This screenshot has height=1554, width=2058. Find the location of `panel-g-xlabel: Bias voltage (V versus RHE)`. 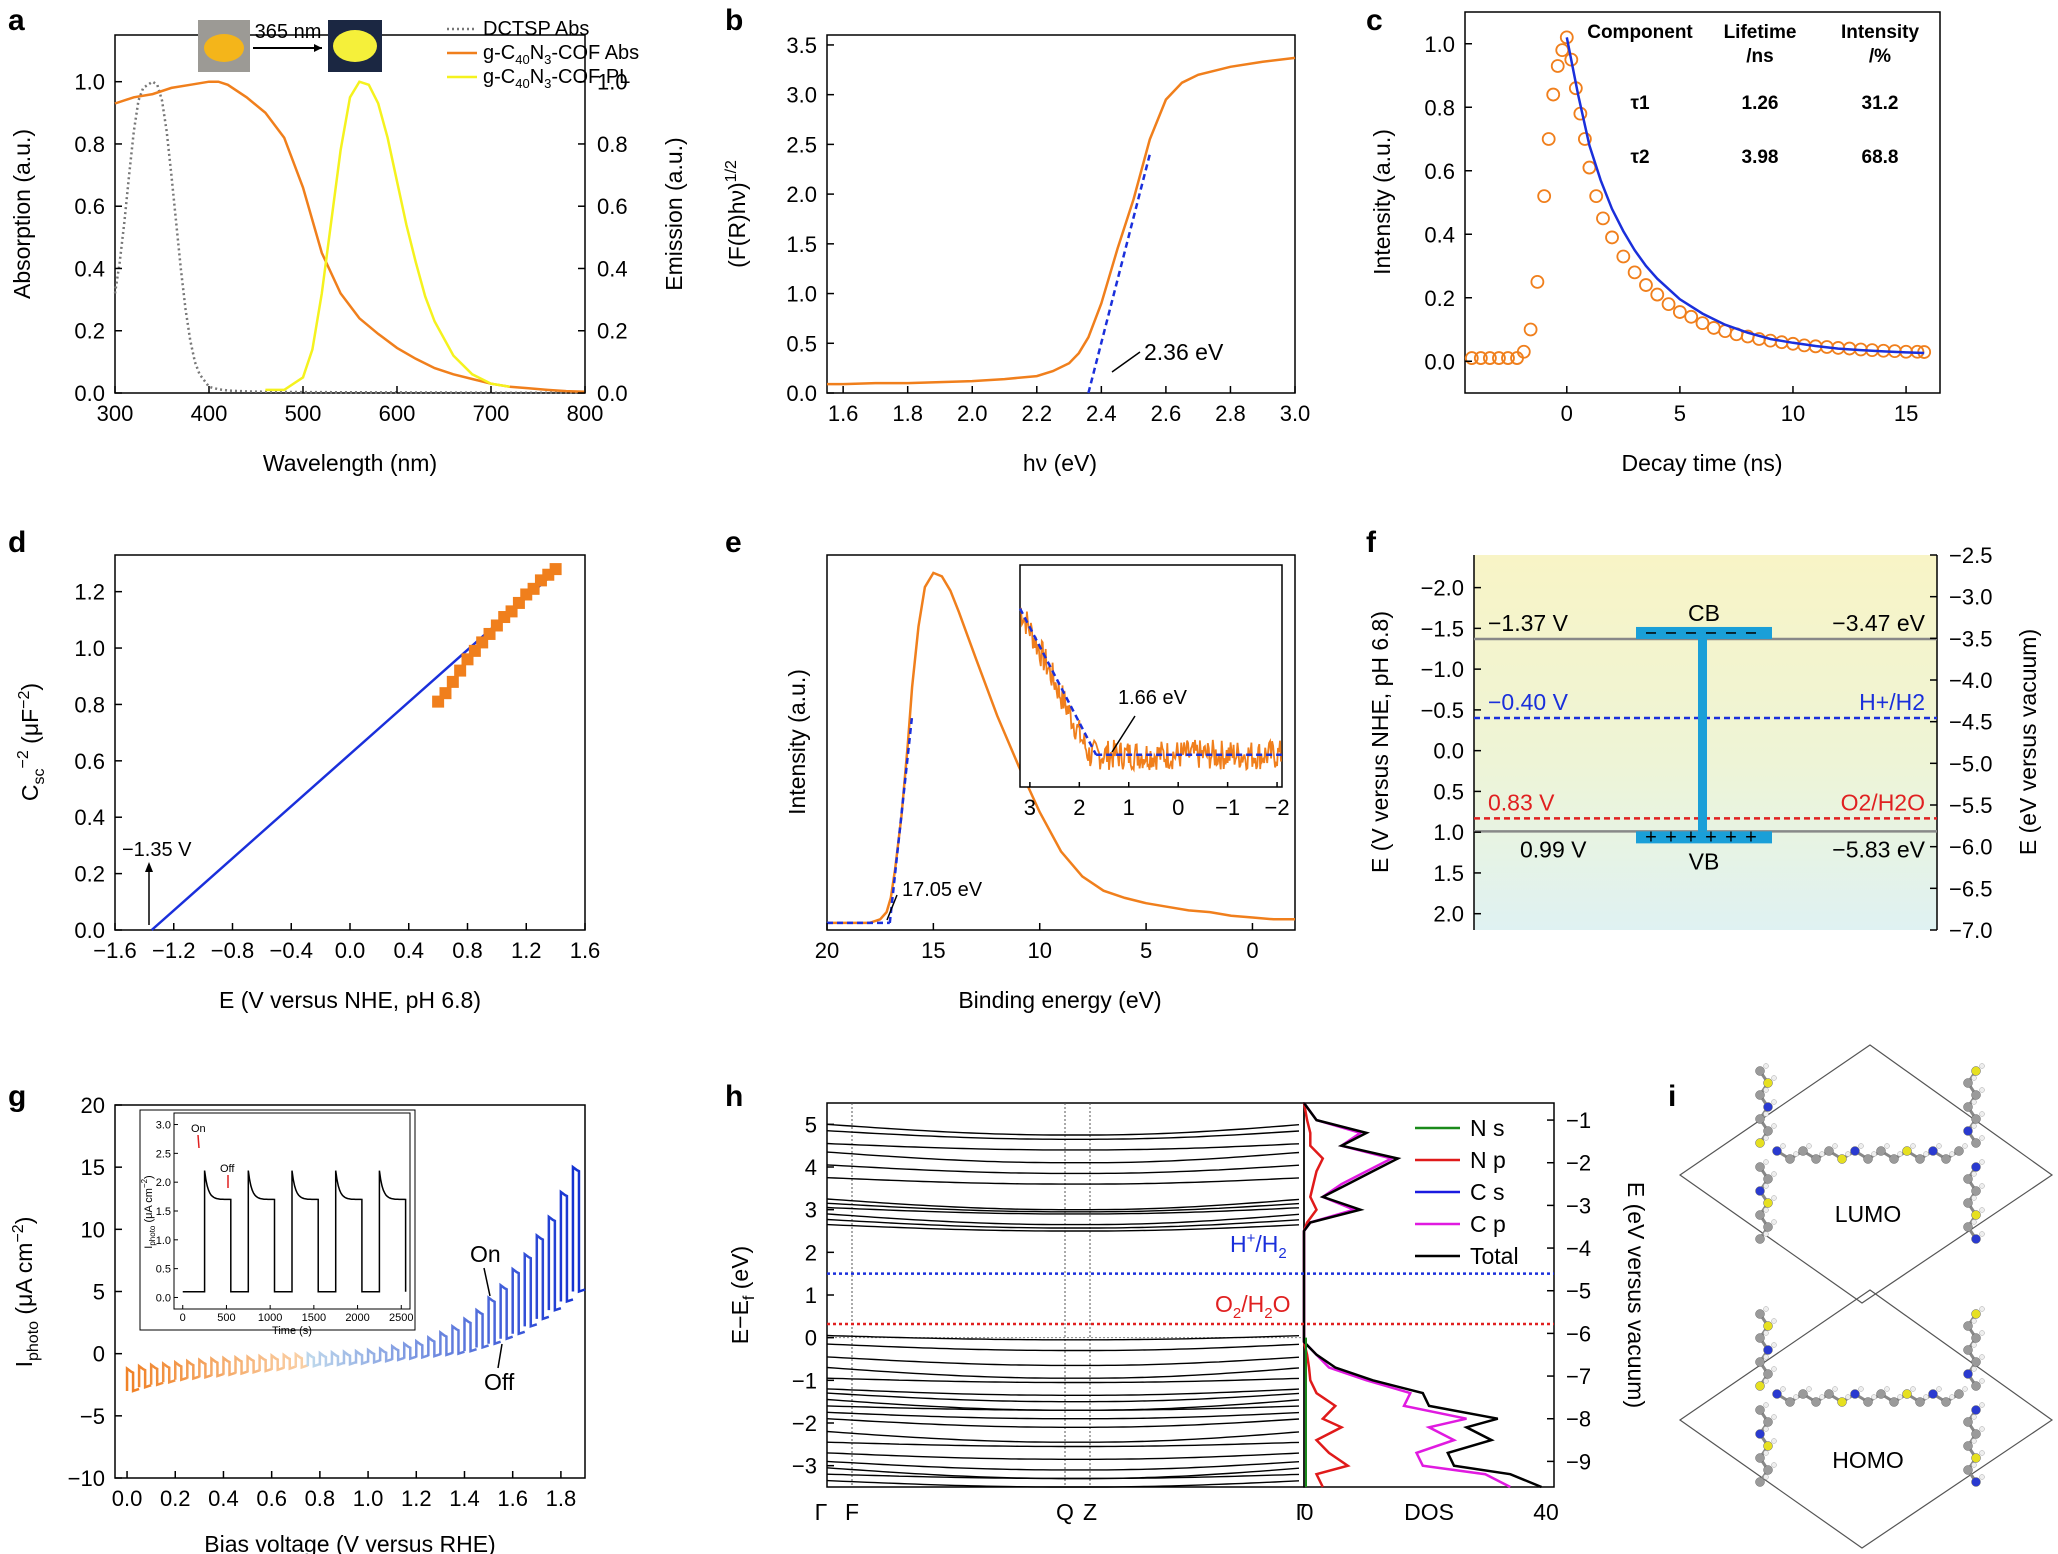

panel-g-xlabel: Bias voltage (V versus RHE) is located at coordinates (349, 1542).